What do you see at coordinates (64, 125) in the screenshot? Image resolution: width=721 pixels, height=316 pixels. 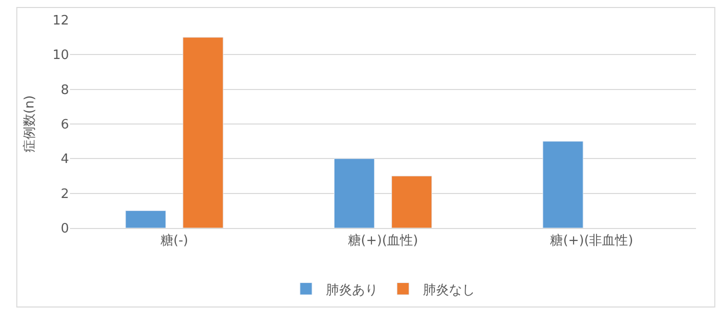 I see `y-tick-label: 6` at bounding box center [64, 125].